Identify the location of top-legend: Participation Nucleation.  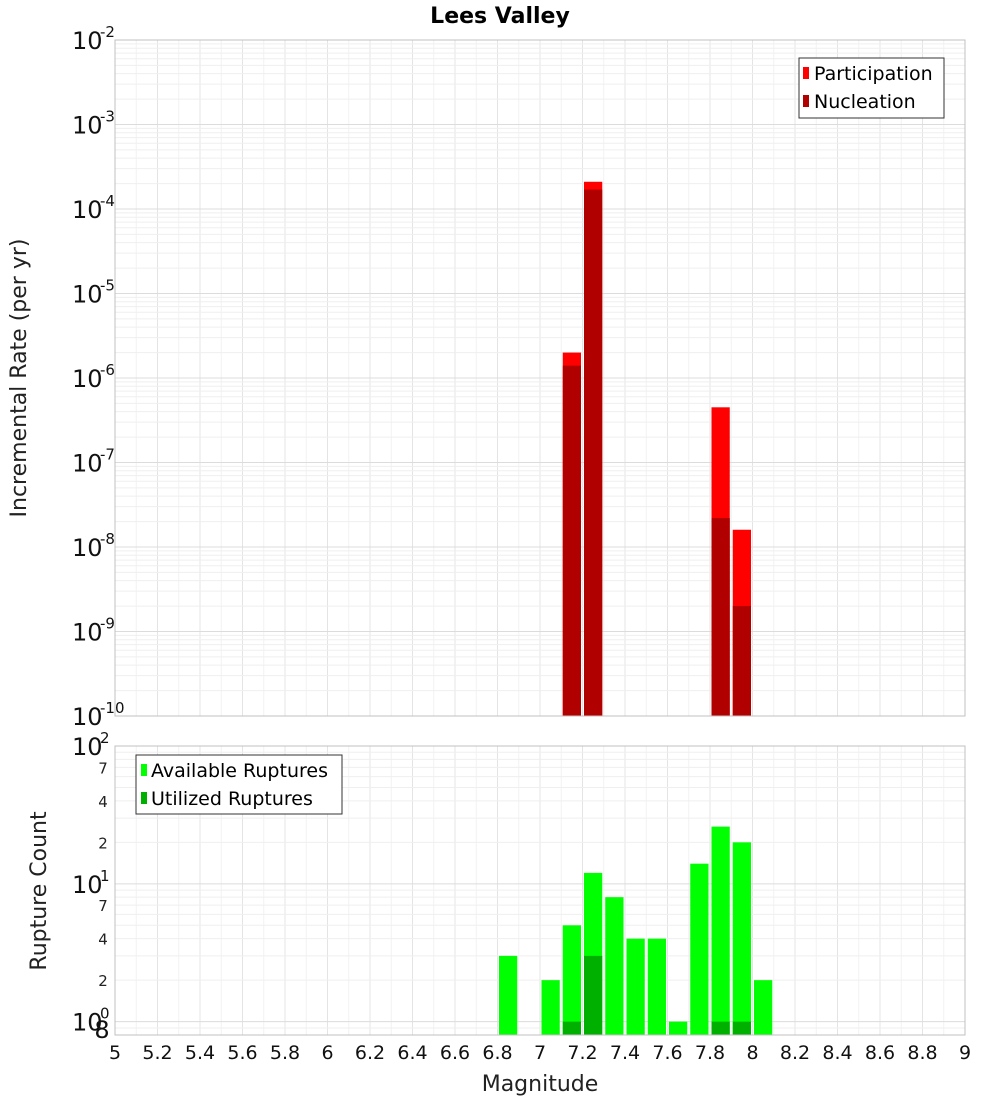
(871, 88).